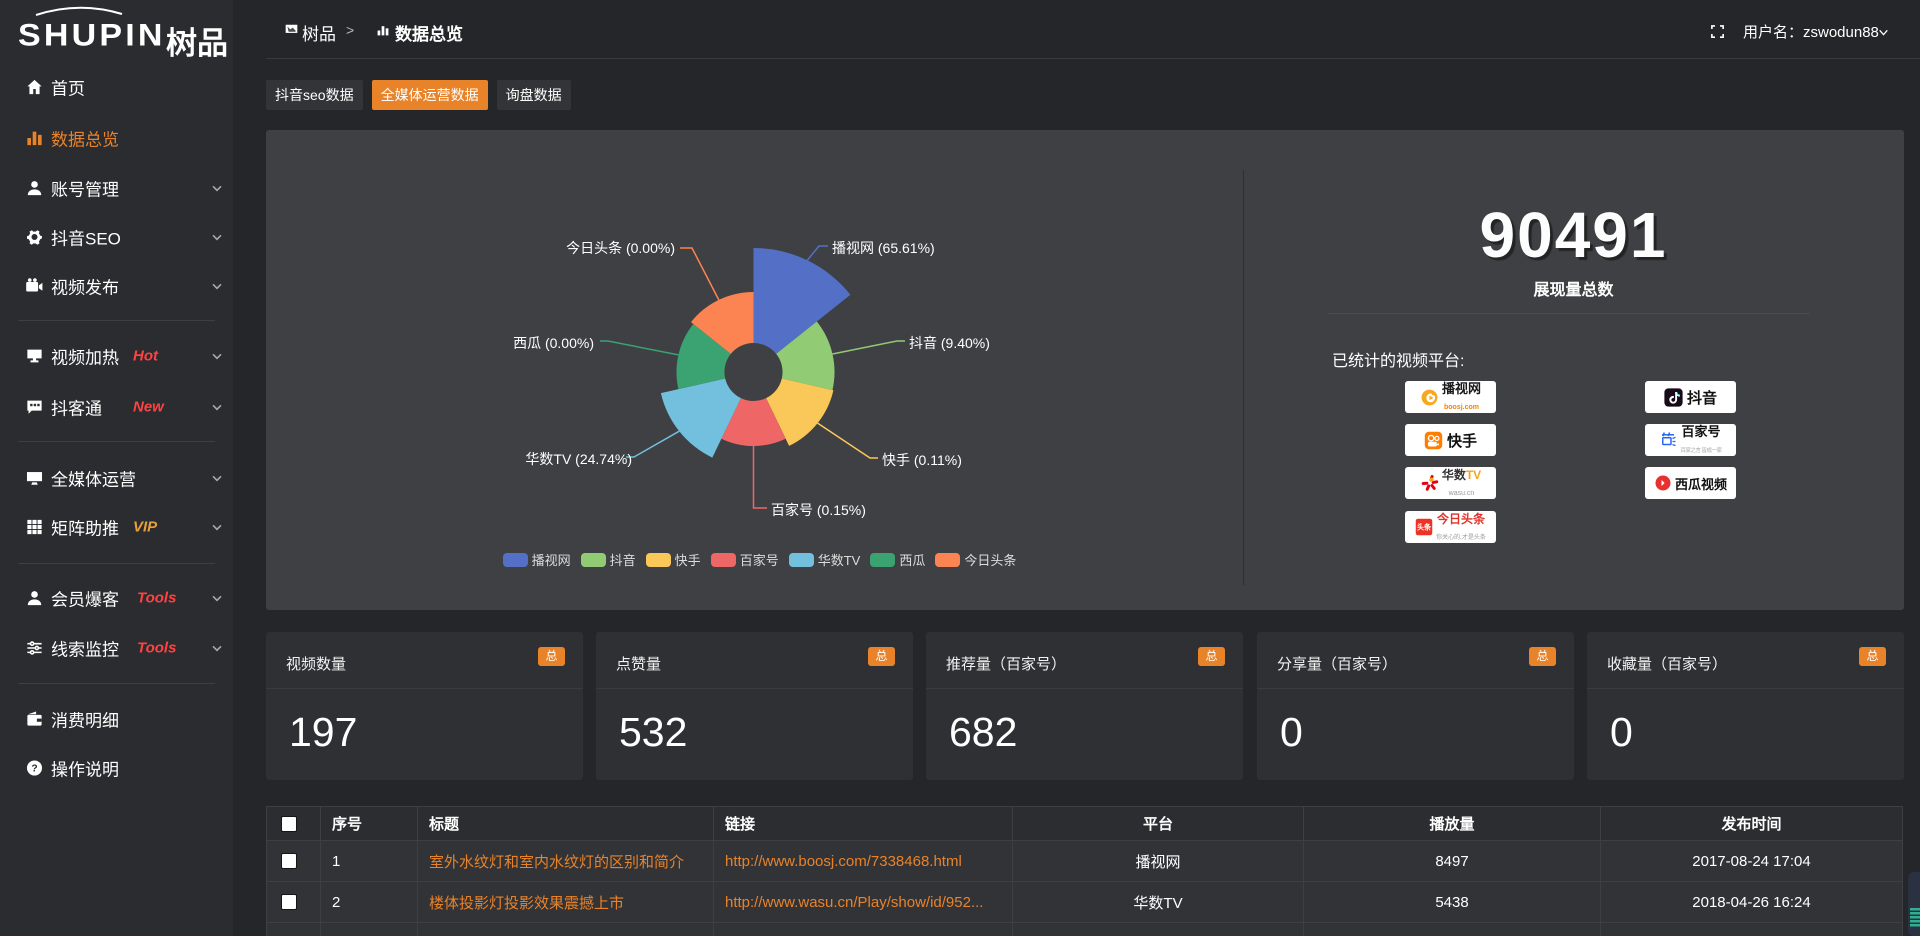 Image resolution: width=1920 pixels, height=936 pixels. What do you see at coordinates (1424, 527) in the screenshot?
I see `svg-text: 头条` at bounding box center [1424, 527].